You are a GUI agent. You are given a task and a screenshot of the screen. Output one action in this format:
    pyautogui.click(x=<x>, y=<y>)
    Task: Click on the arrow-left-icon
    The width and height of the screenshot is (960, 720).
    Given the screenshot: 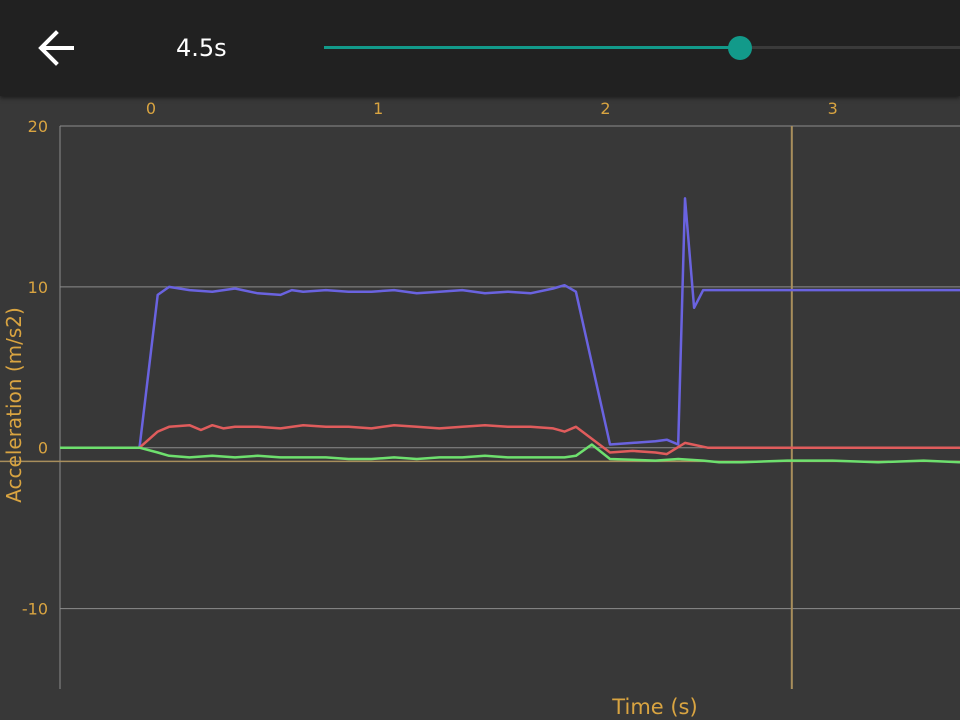 What is the action you would take?
    pyautogui.click(x=56, y=48)
    